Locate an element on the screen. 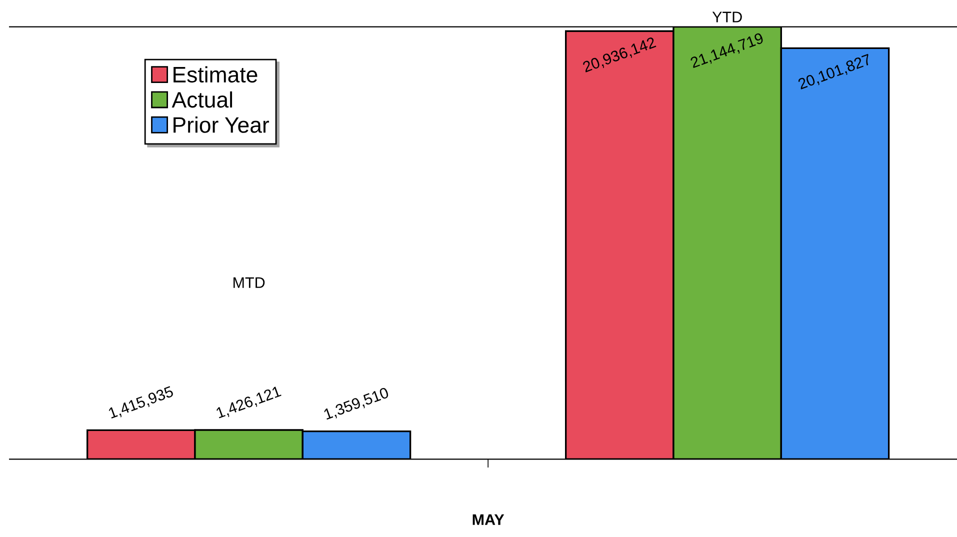 The image size is (957, 537). legend-label: Prior Year is located at coordinates (222, 124).